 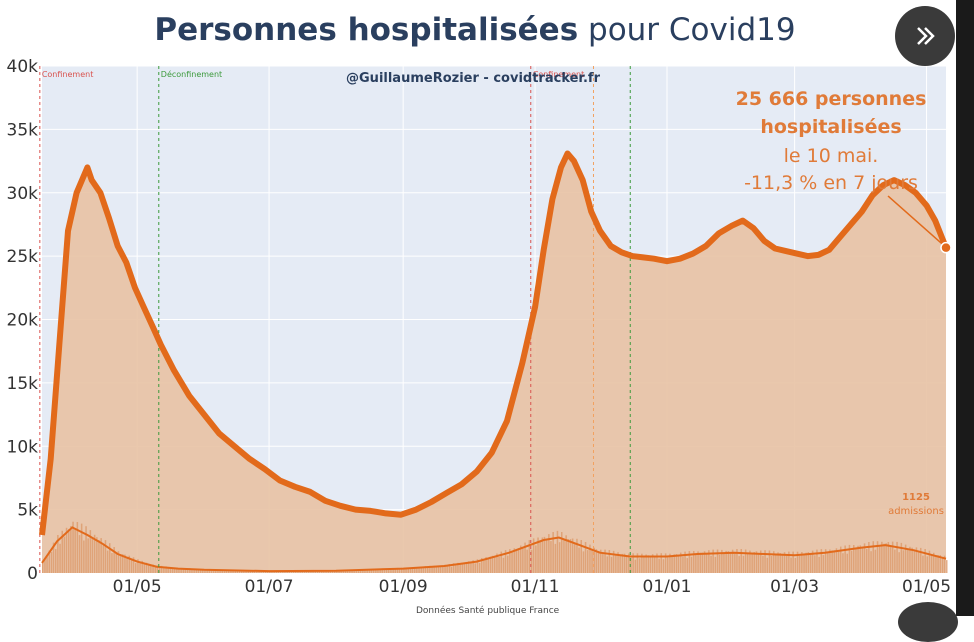 I want to click on next-slide-button, so click(x=925, y=36).